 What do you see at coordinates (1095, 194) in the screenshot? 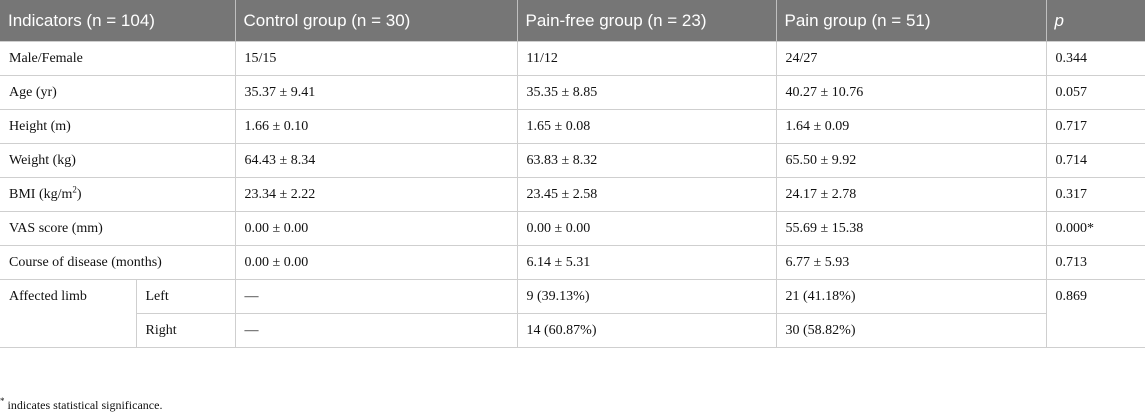
I see `p-value-cell: 0.317` at bounding box center [1095, 194].